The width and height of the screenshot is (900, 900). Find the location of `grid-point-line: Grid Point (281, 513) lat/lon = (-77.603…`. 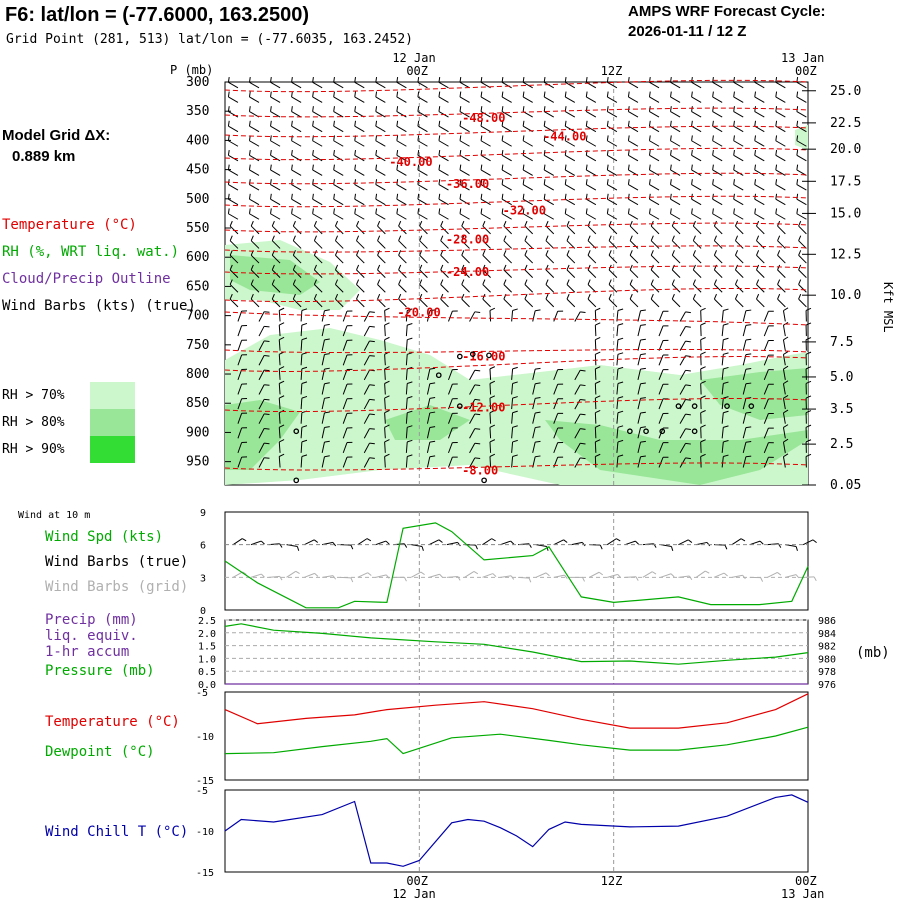

grid-point-line: Grid Point (281, 513) lat/lon = (-77.603… is located at coordinates (209, 39).